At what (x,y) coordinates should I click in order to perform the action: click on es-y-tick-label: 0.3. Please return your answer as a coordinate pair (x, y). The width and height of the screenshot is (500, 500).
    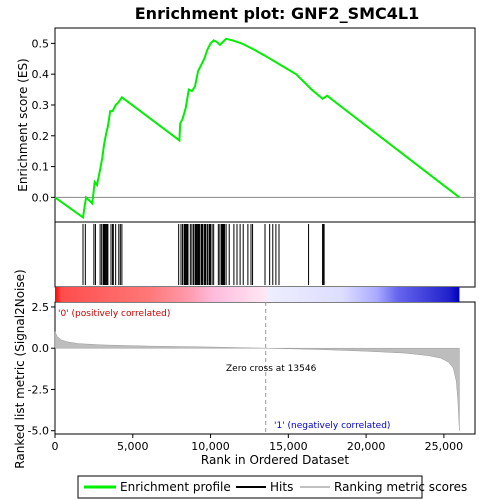
    Looking at the image, I should click on (41, 105).